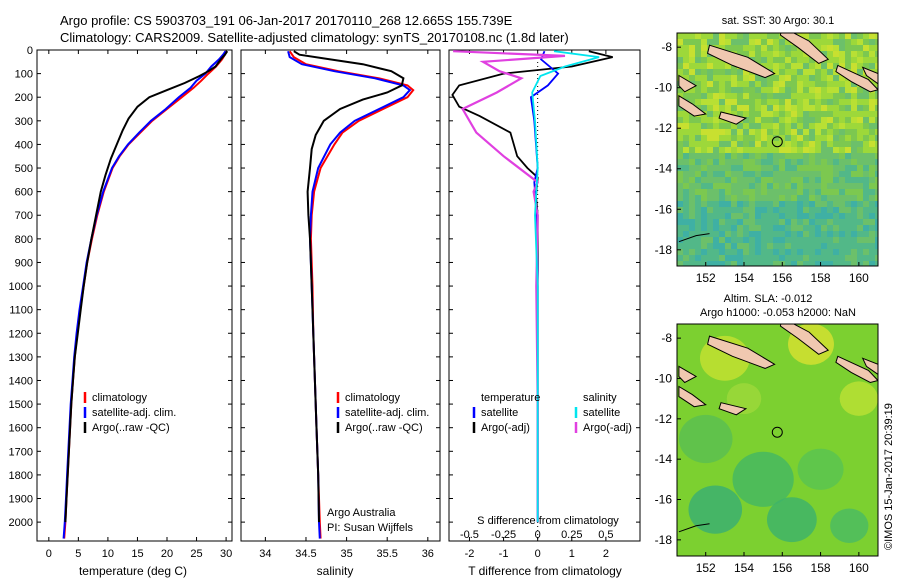 This screenshot has height=580, width=900. What do you see at coordinates (664, 540) in the screenshot?
I see `sla-ytick-label: -18` at bounding box center [664, 540].